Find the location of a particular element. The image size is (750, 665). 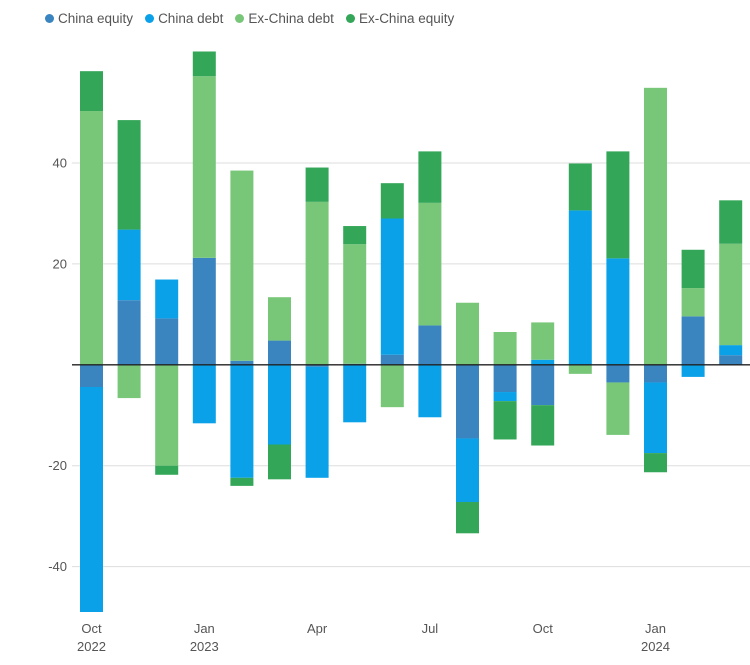

y-tick-label: 20 is located at coordinates (60, 263).